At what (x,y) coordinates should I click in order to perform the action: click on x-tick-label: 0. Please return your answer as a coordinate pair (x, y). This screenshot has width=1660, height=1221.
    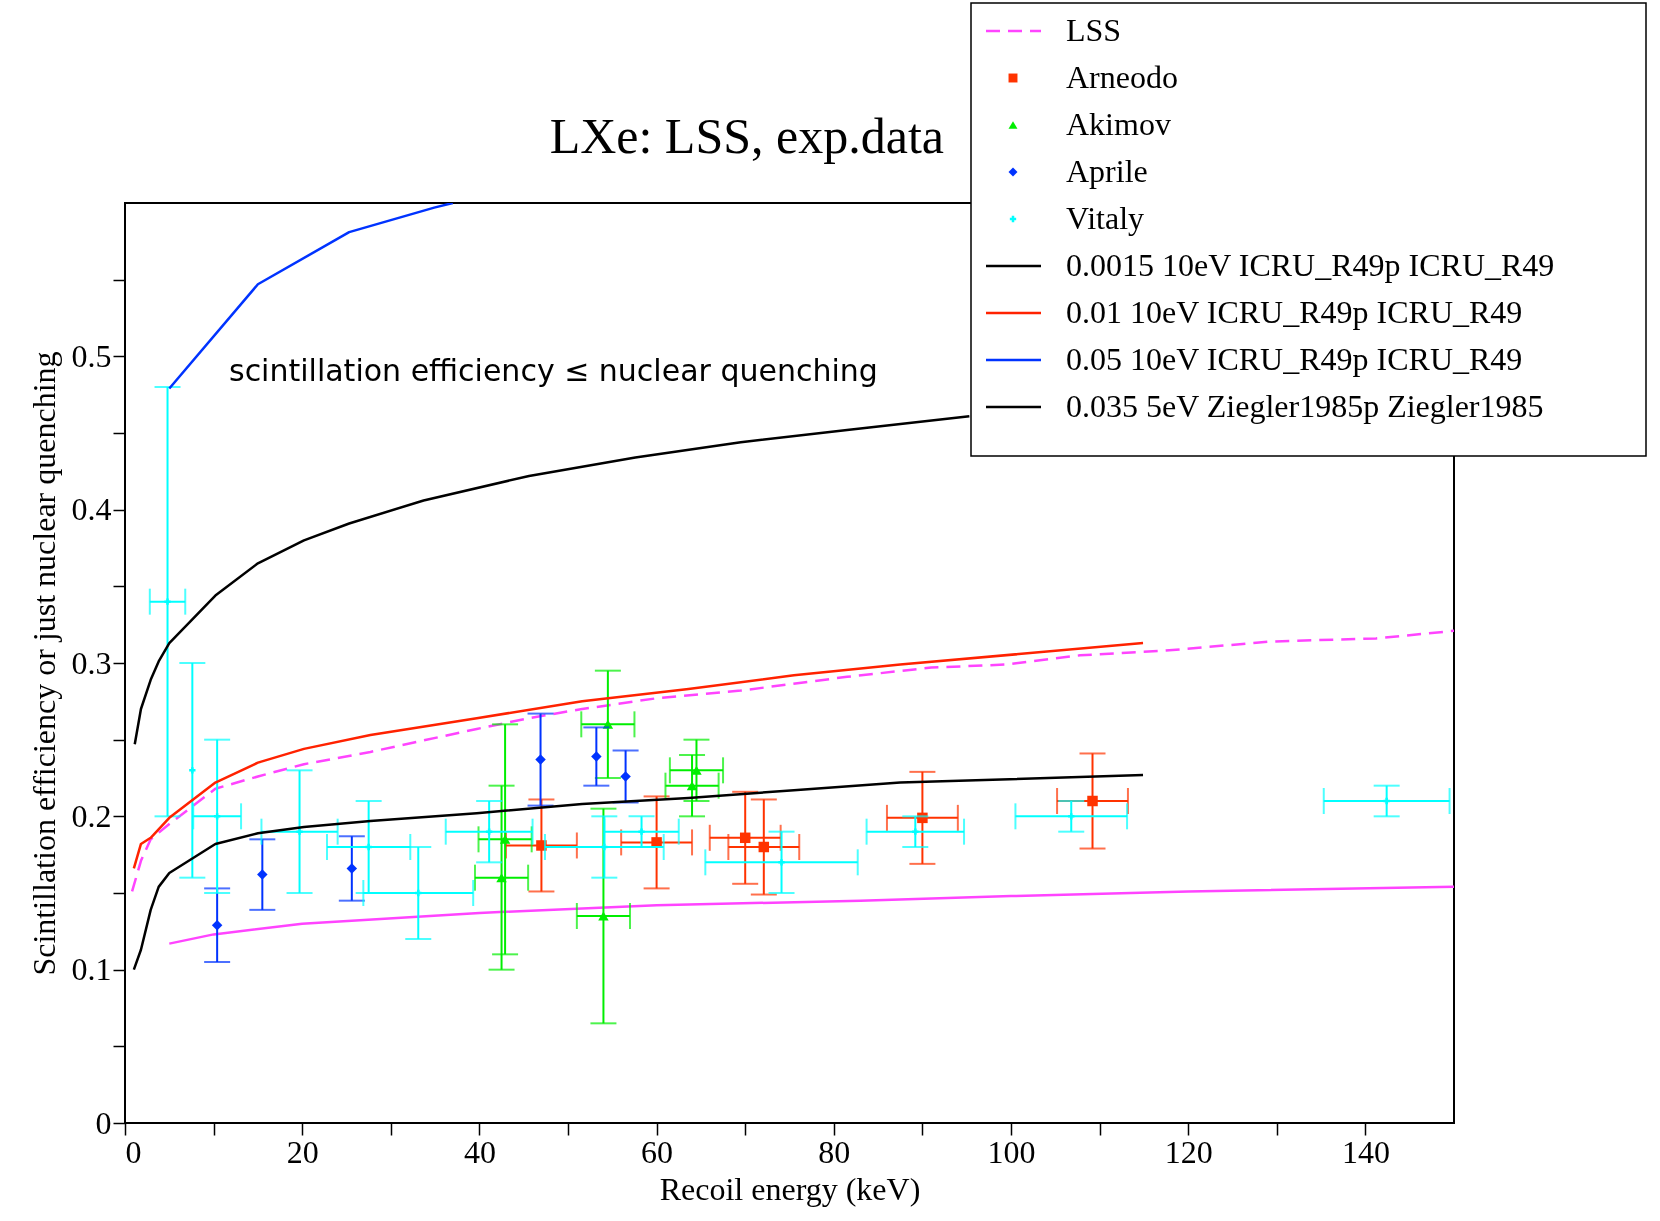
    Looking at the image, I should click on (133, 1151).